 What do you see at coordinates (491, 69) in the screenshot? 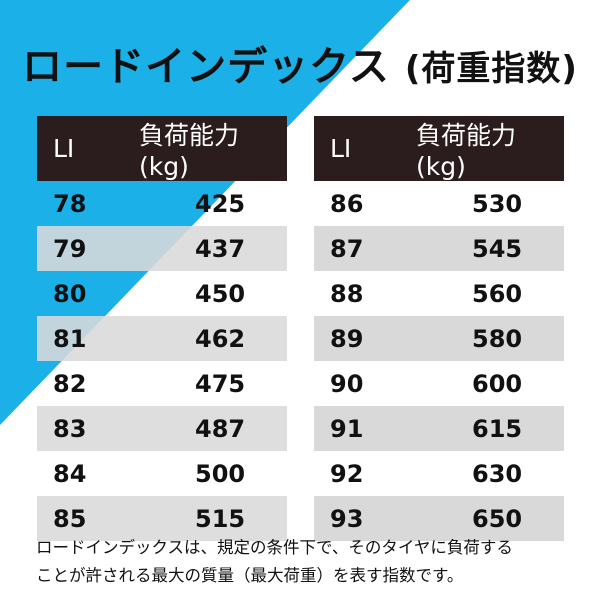
I see `title-paren: (荷重指数)` at bounding box center [491, 69].